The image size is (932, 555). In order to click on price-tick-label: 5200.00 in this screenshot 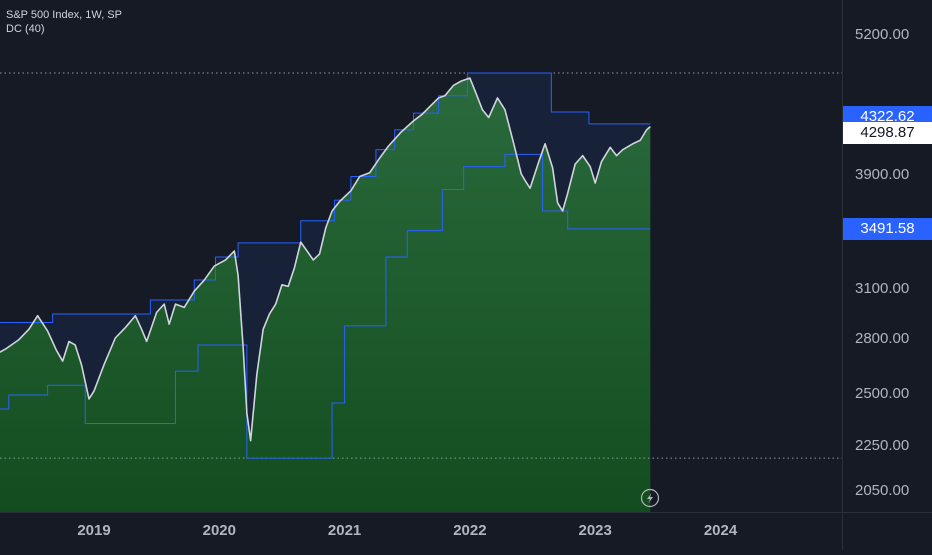, I will do `click(882, 34)`.